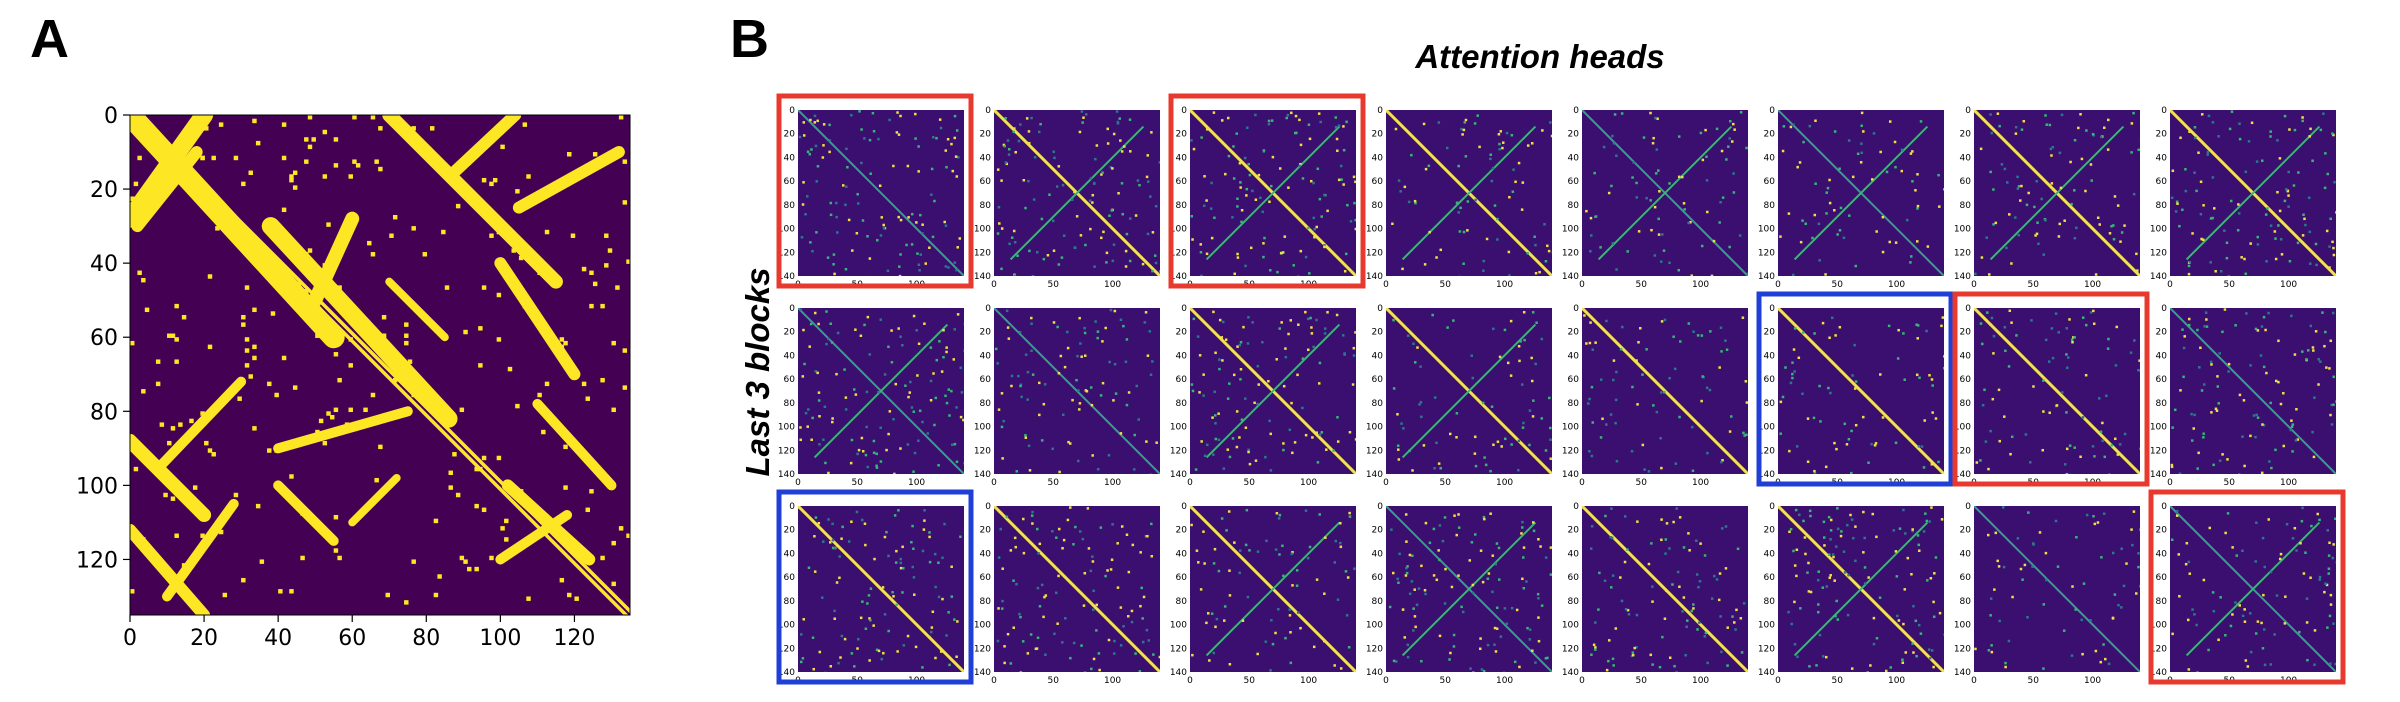 The width and height of the screenshot is (2400, 702). What do you see at coordinates (97, 486) in the screenshot?
I see `y-tick-label: 100` at bounding box center [97, 486].